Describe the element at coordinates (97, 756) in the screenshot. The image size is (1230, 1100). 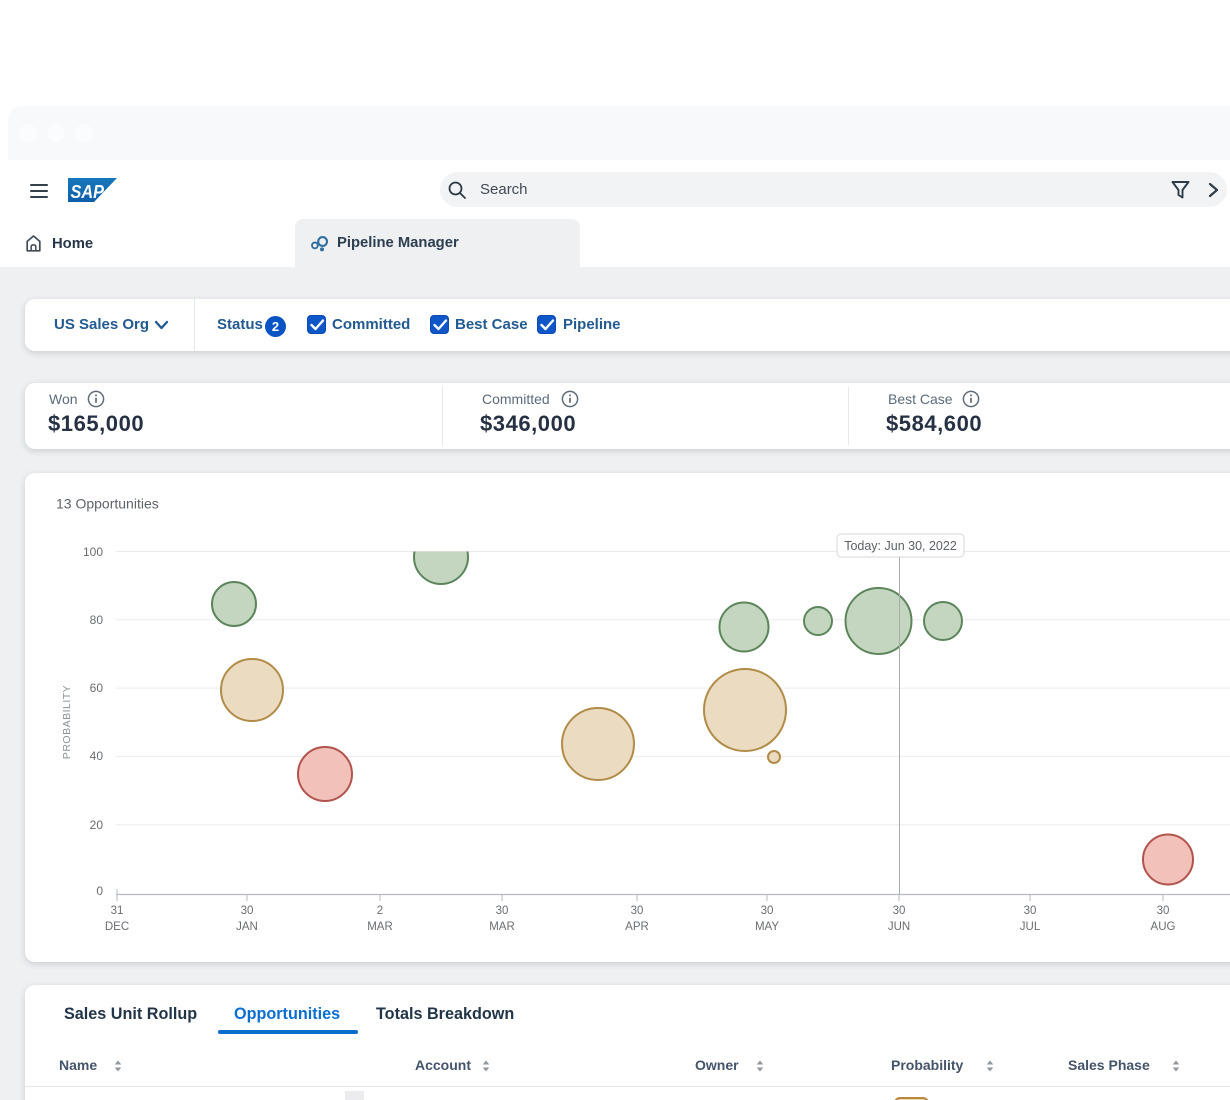
I see `svg-text: 40` at that location.